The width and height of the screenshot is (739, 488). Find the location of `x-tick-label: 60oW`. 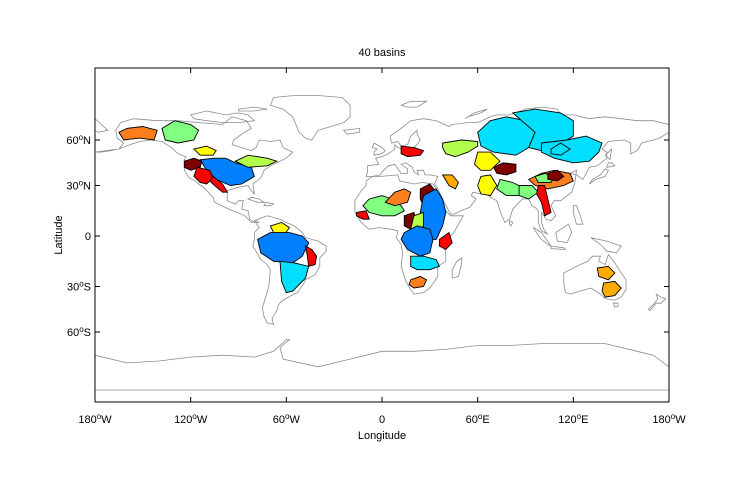

x-tick-label: 60oW is located at coordinates (287, 419).